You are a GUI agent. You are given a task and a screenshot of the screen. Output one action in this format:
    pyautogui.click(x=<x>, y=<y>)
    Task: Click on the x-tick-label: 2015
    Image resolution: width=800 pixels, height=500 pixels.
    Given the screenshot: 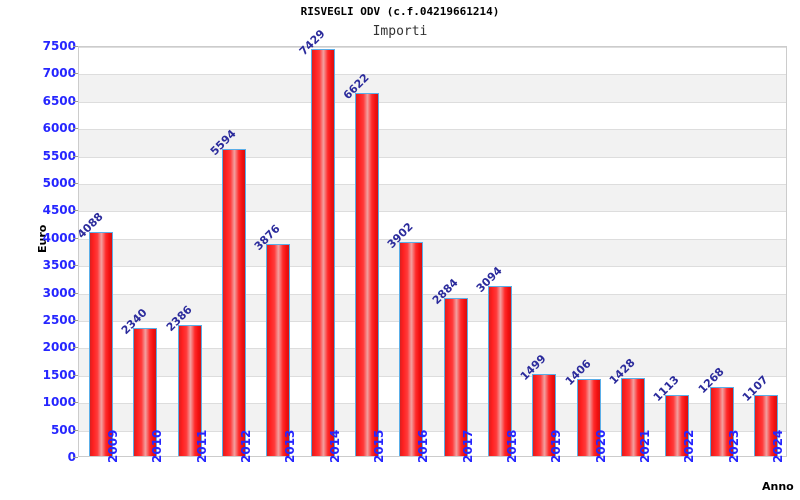 What is the action you would take?
    pyautogui.click(x=379, y=446)
    